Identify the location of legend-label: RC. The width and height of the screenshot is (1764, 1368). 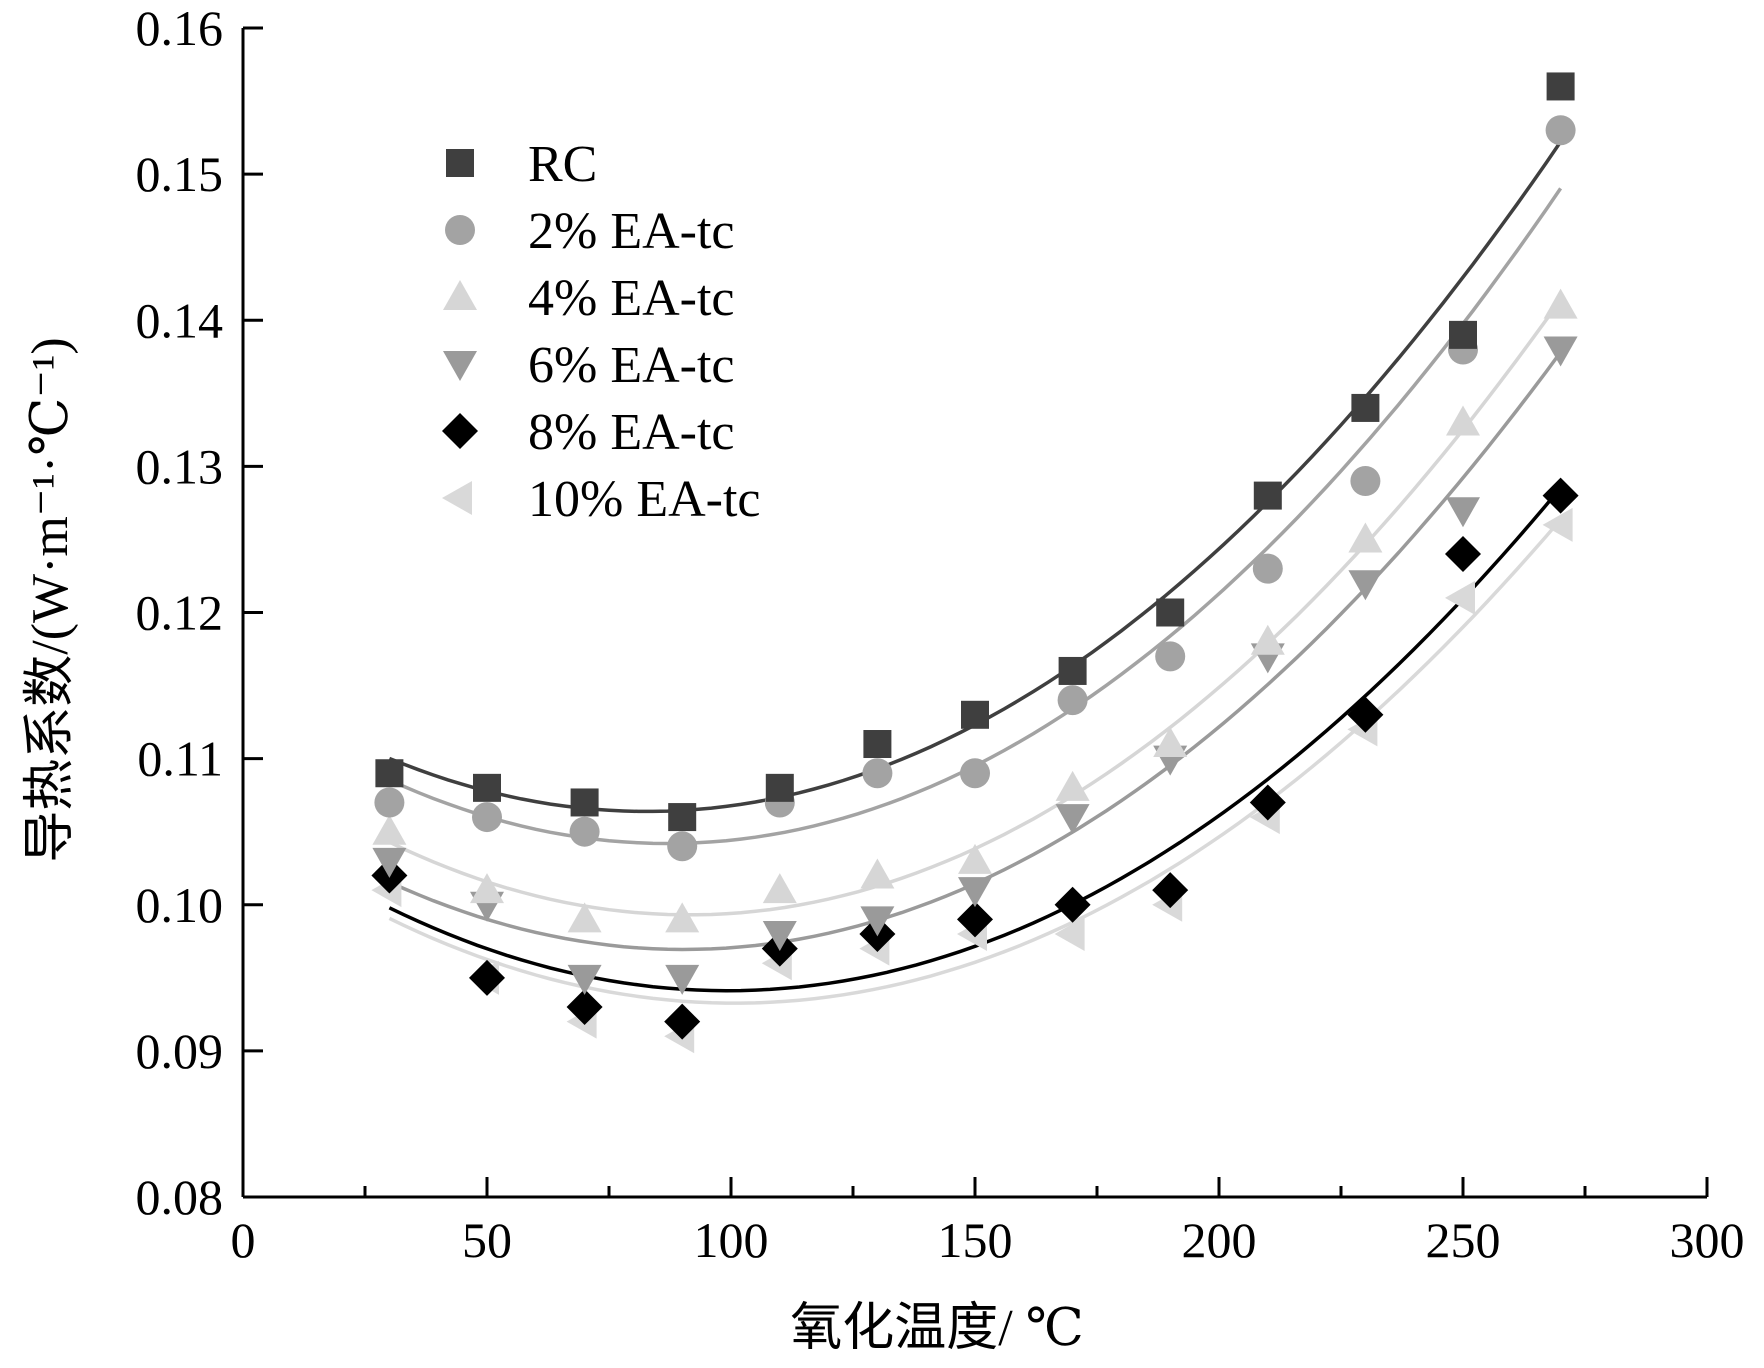
(562, 164).